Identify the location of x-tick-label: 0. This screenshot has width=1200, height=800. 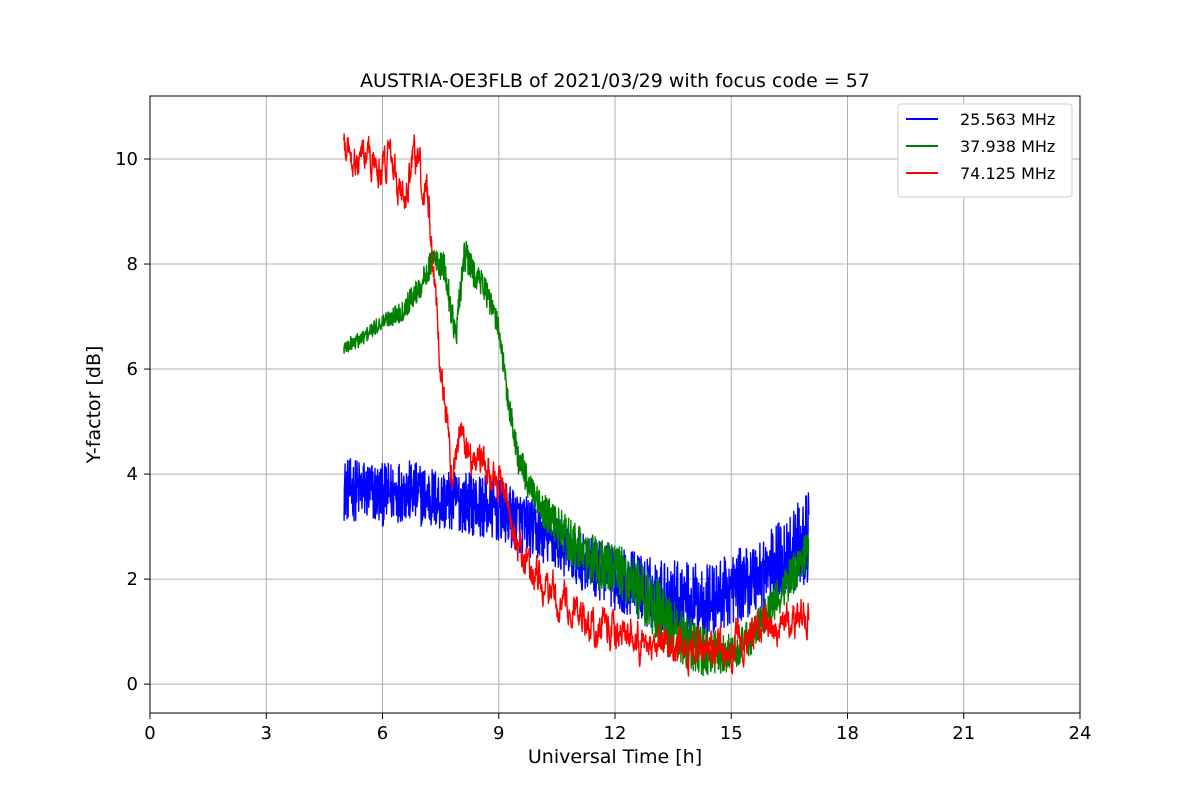
(149, 733).